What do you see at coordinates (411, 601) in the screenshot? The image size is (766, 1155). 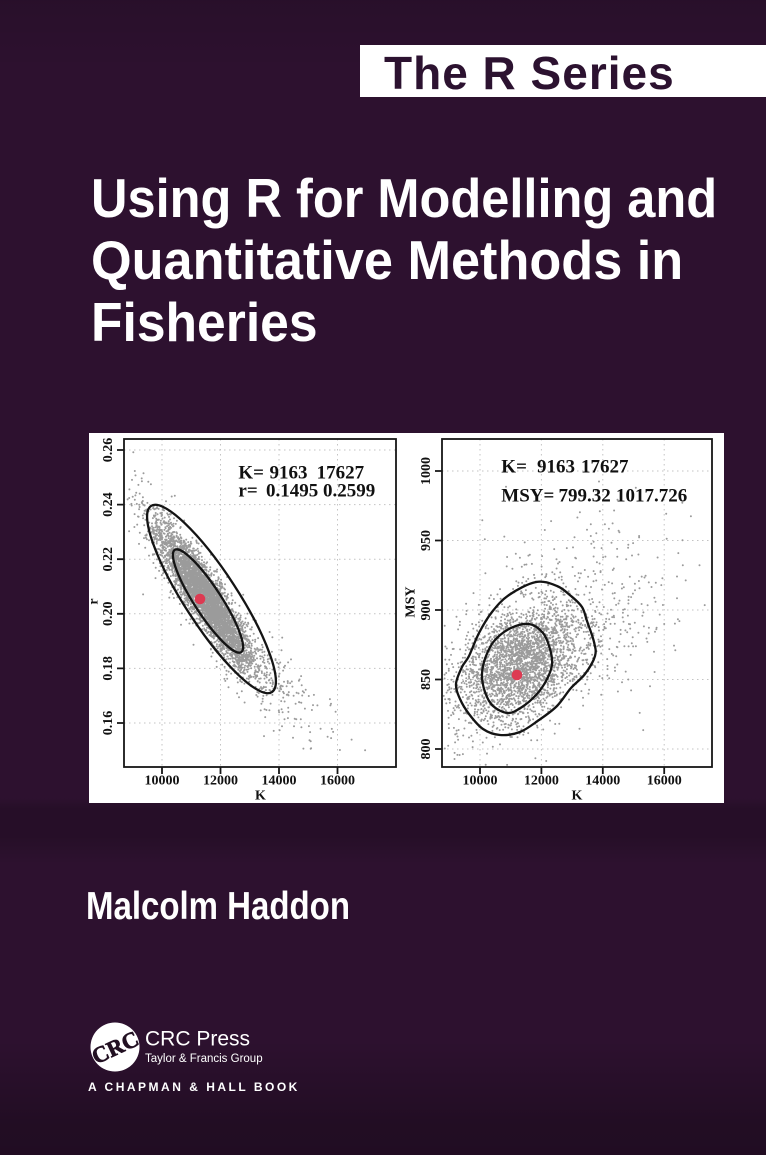 I see `svg-text: MSY` at bounding box center [411, 601].